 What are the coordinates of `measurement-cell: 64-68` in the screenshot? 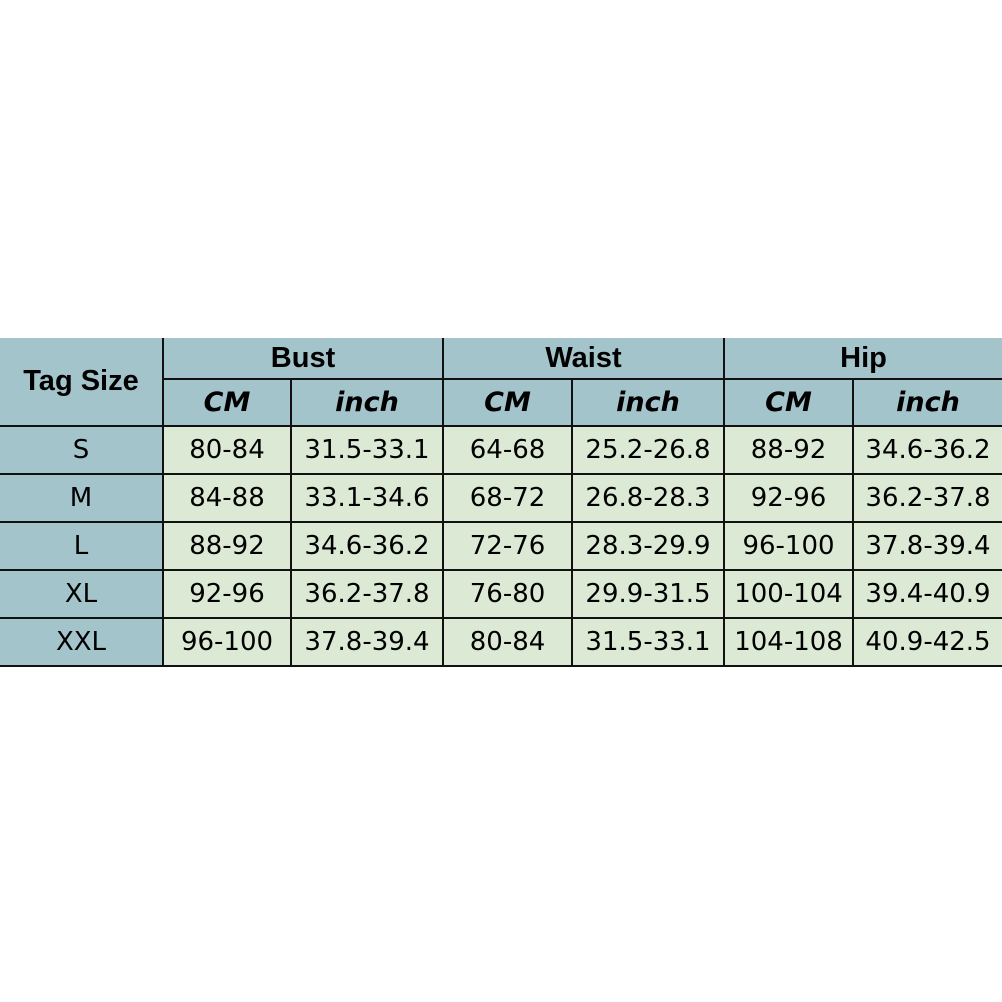 It's located at (508, 450).